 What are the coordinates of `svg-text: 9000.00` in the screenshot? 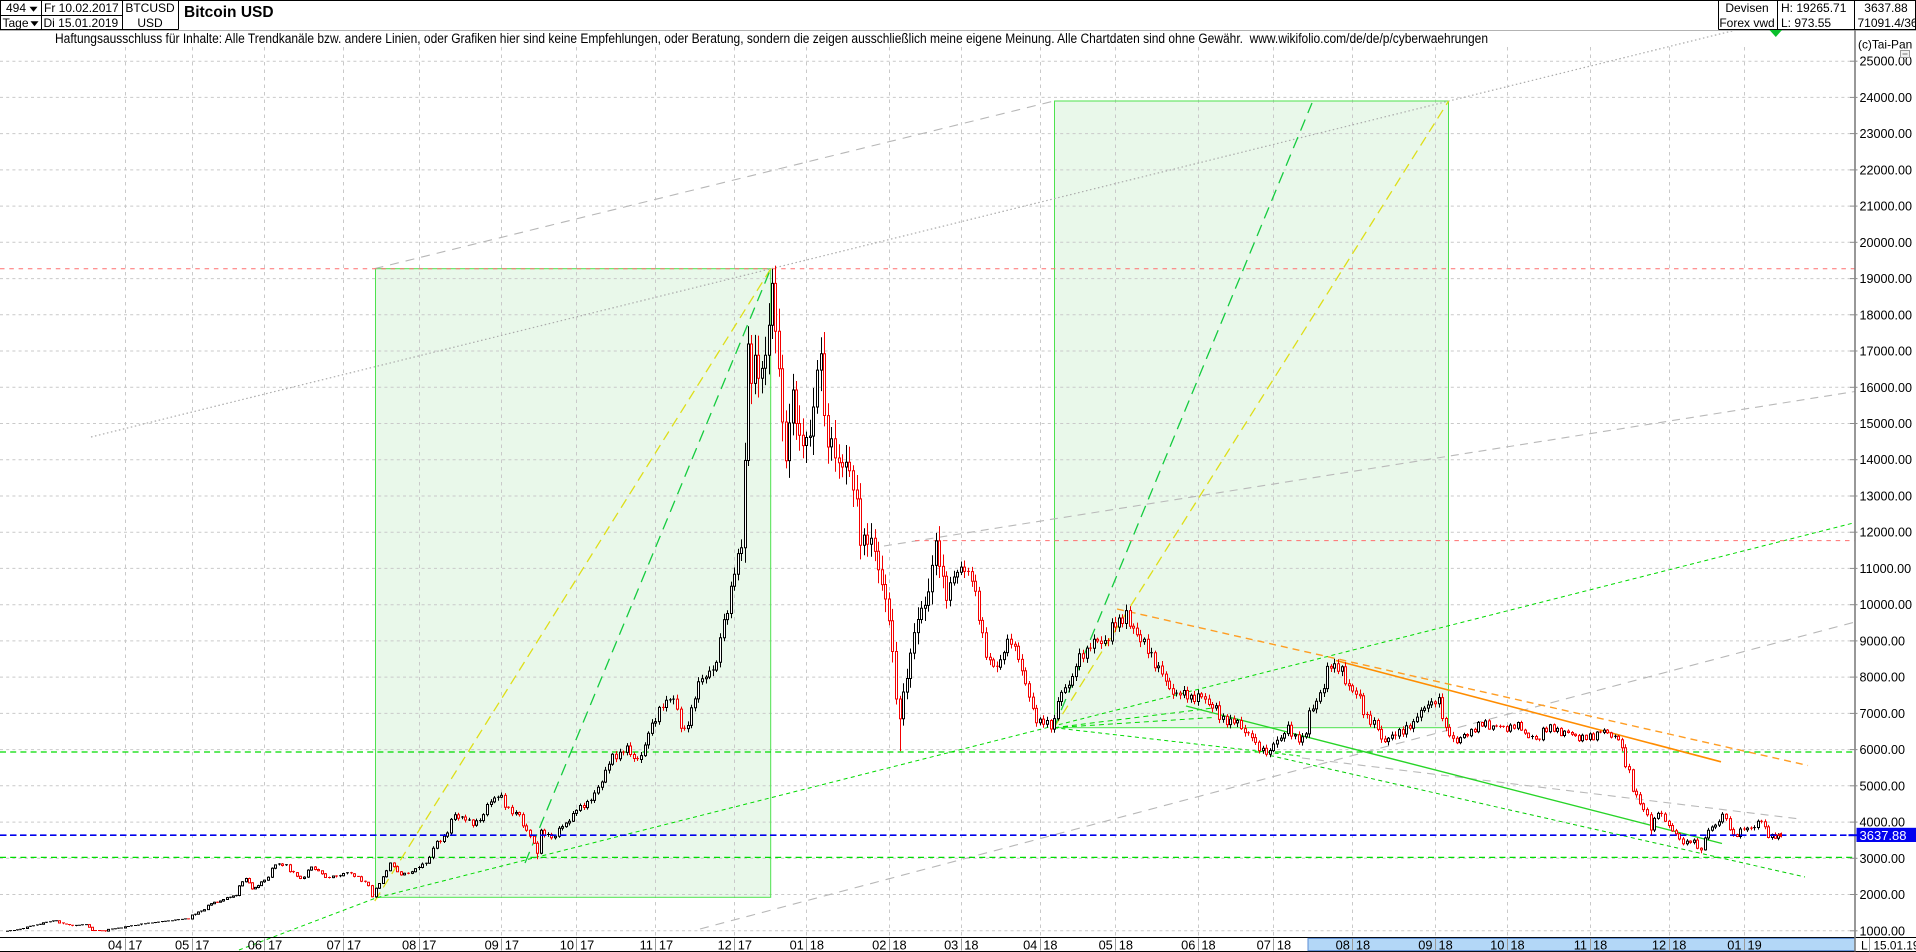 It's located at (1883, 641).